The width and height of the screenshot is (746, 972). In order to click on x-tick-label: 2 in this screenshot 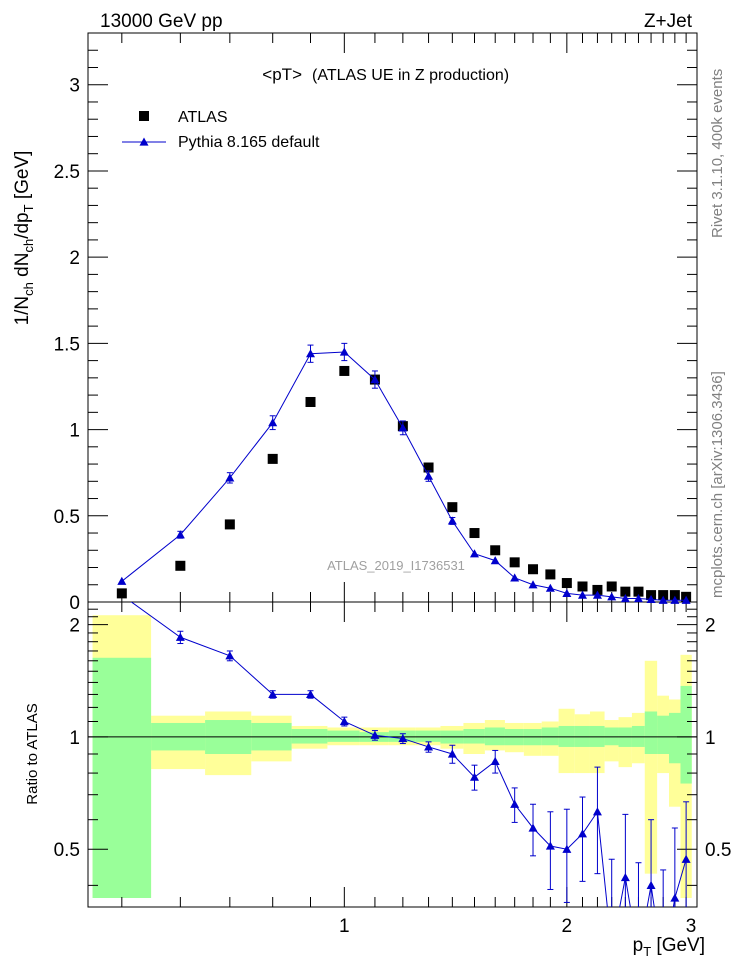, I will do `click(567, 926)`.